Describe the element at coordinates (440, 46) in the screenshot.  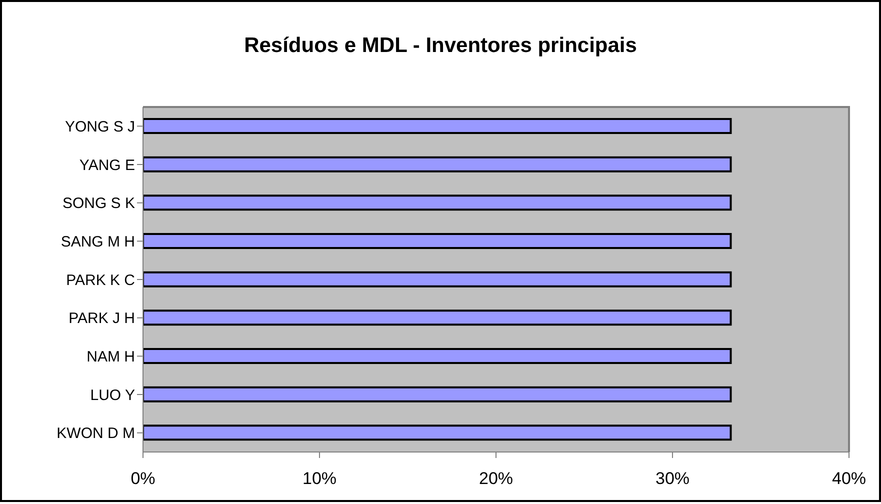
I see `chart-title: Resíduos e MDL - Inventores principais` at that location.